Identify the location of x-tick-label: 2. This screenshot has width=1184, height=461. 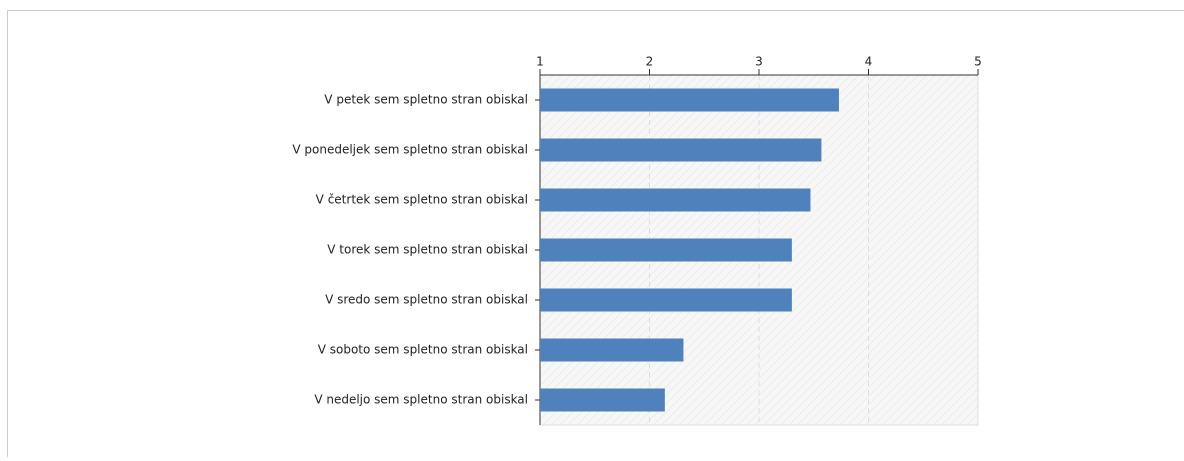
(650, 62).